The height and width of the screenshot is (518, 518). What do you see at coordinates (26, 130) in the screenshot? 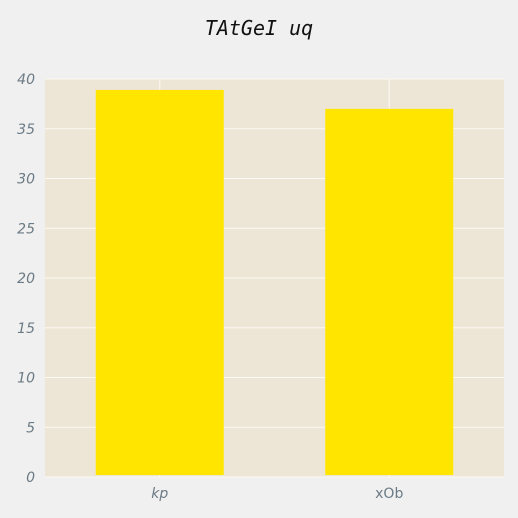
I see `y-tick-label: 35` at bounding box center [26, 130].